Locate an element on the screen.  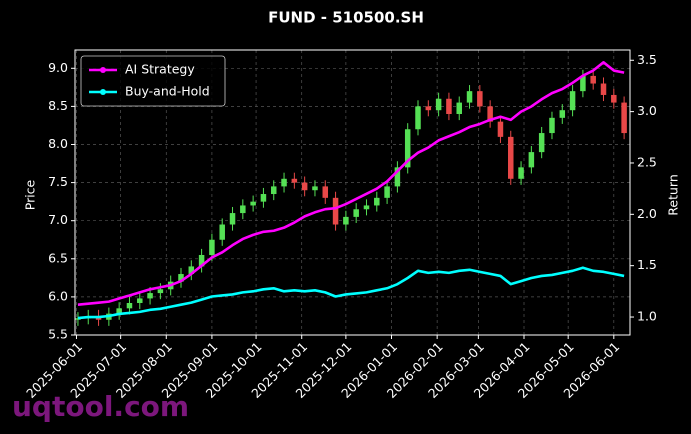
y-tick-label: 6.0 is located at coordinates (58, 295).